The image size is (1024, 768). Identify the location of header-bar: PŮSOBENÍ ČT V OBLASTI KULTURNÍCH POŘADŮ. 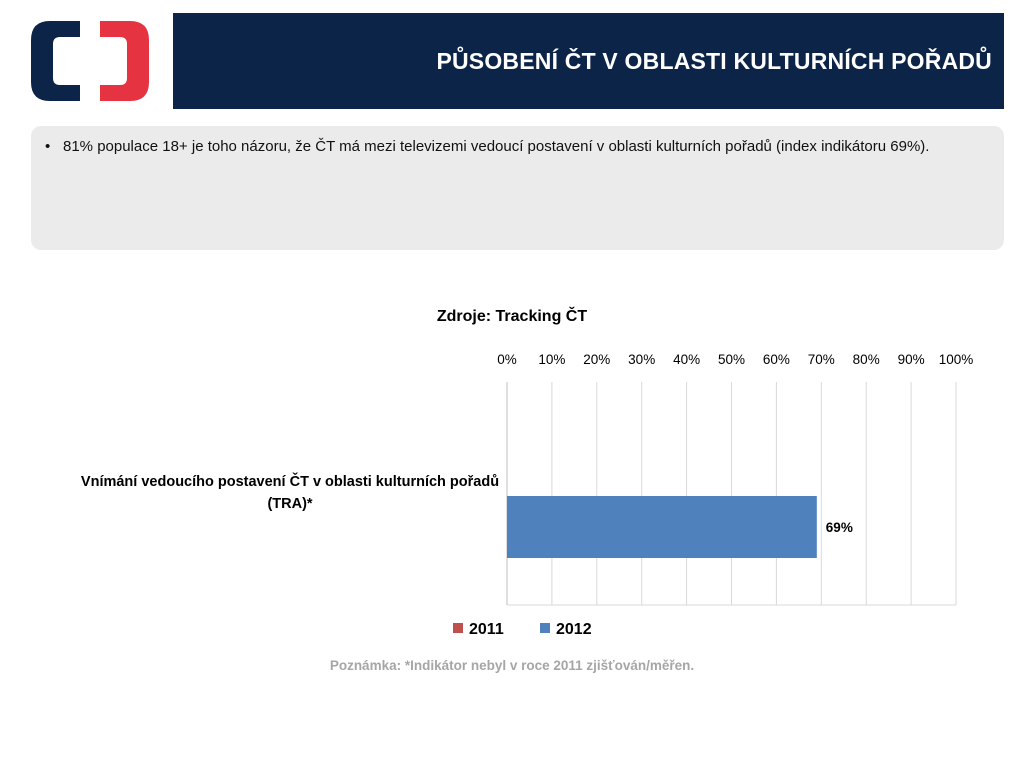
(588, 61).